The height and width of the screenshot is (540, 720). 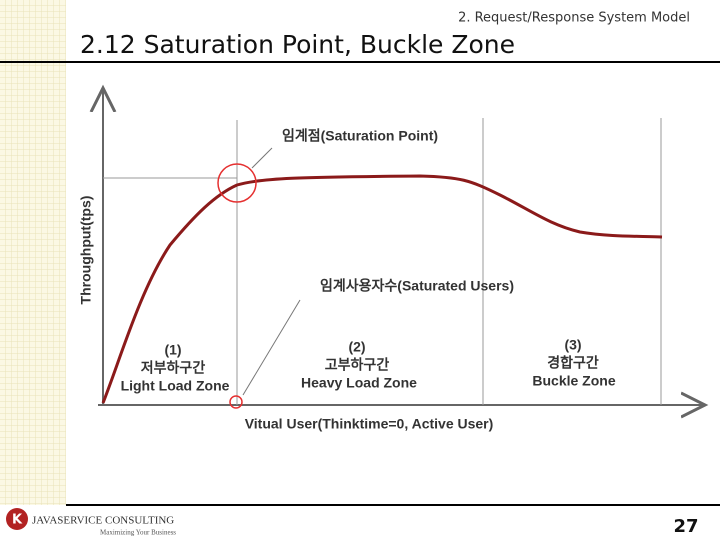 I want to click on zone-korean: 저부하구간, so click(x=173, y=368).